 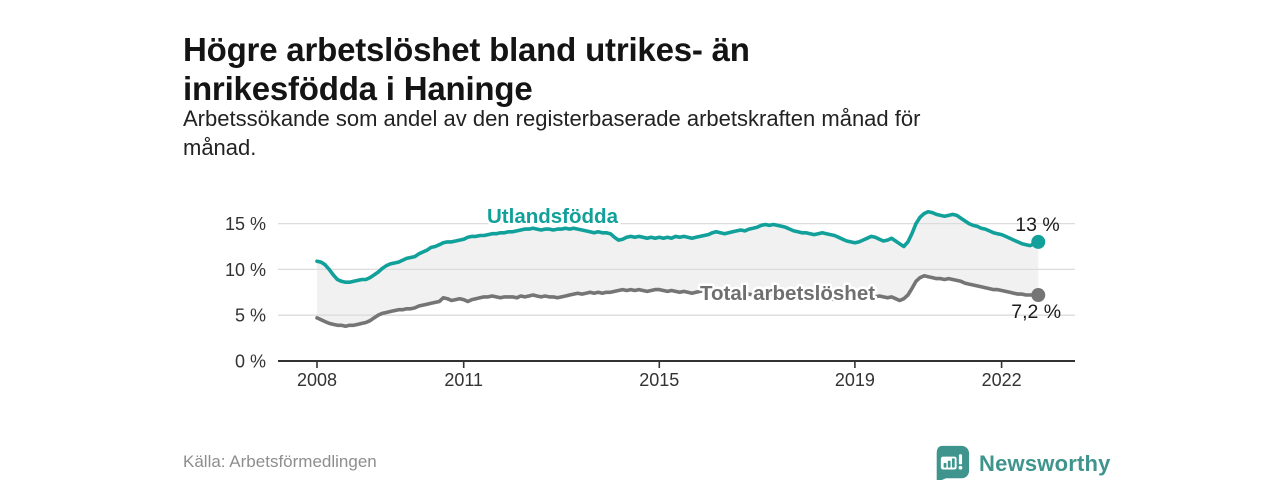 I want to click on x-axis-label: 2008, so click(x=317, y=380).